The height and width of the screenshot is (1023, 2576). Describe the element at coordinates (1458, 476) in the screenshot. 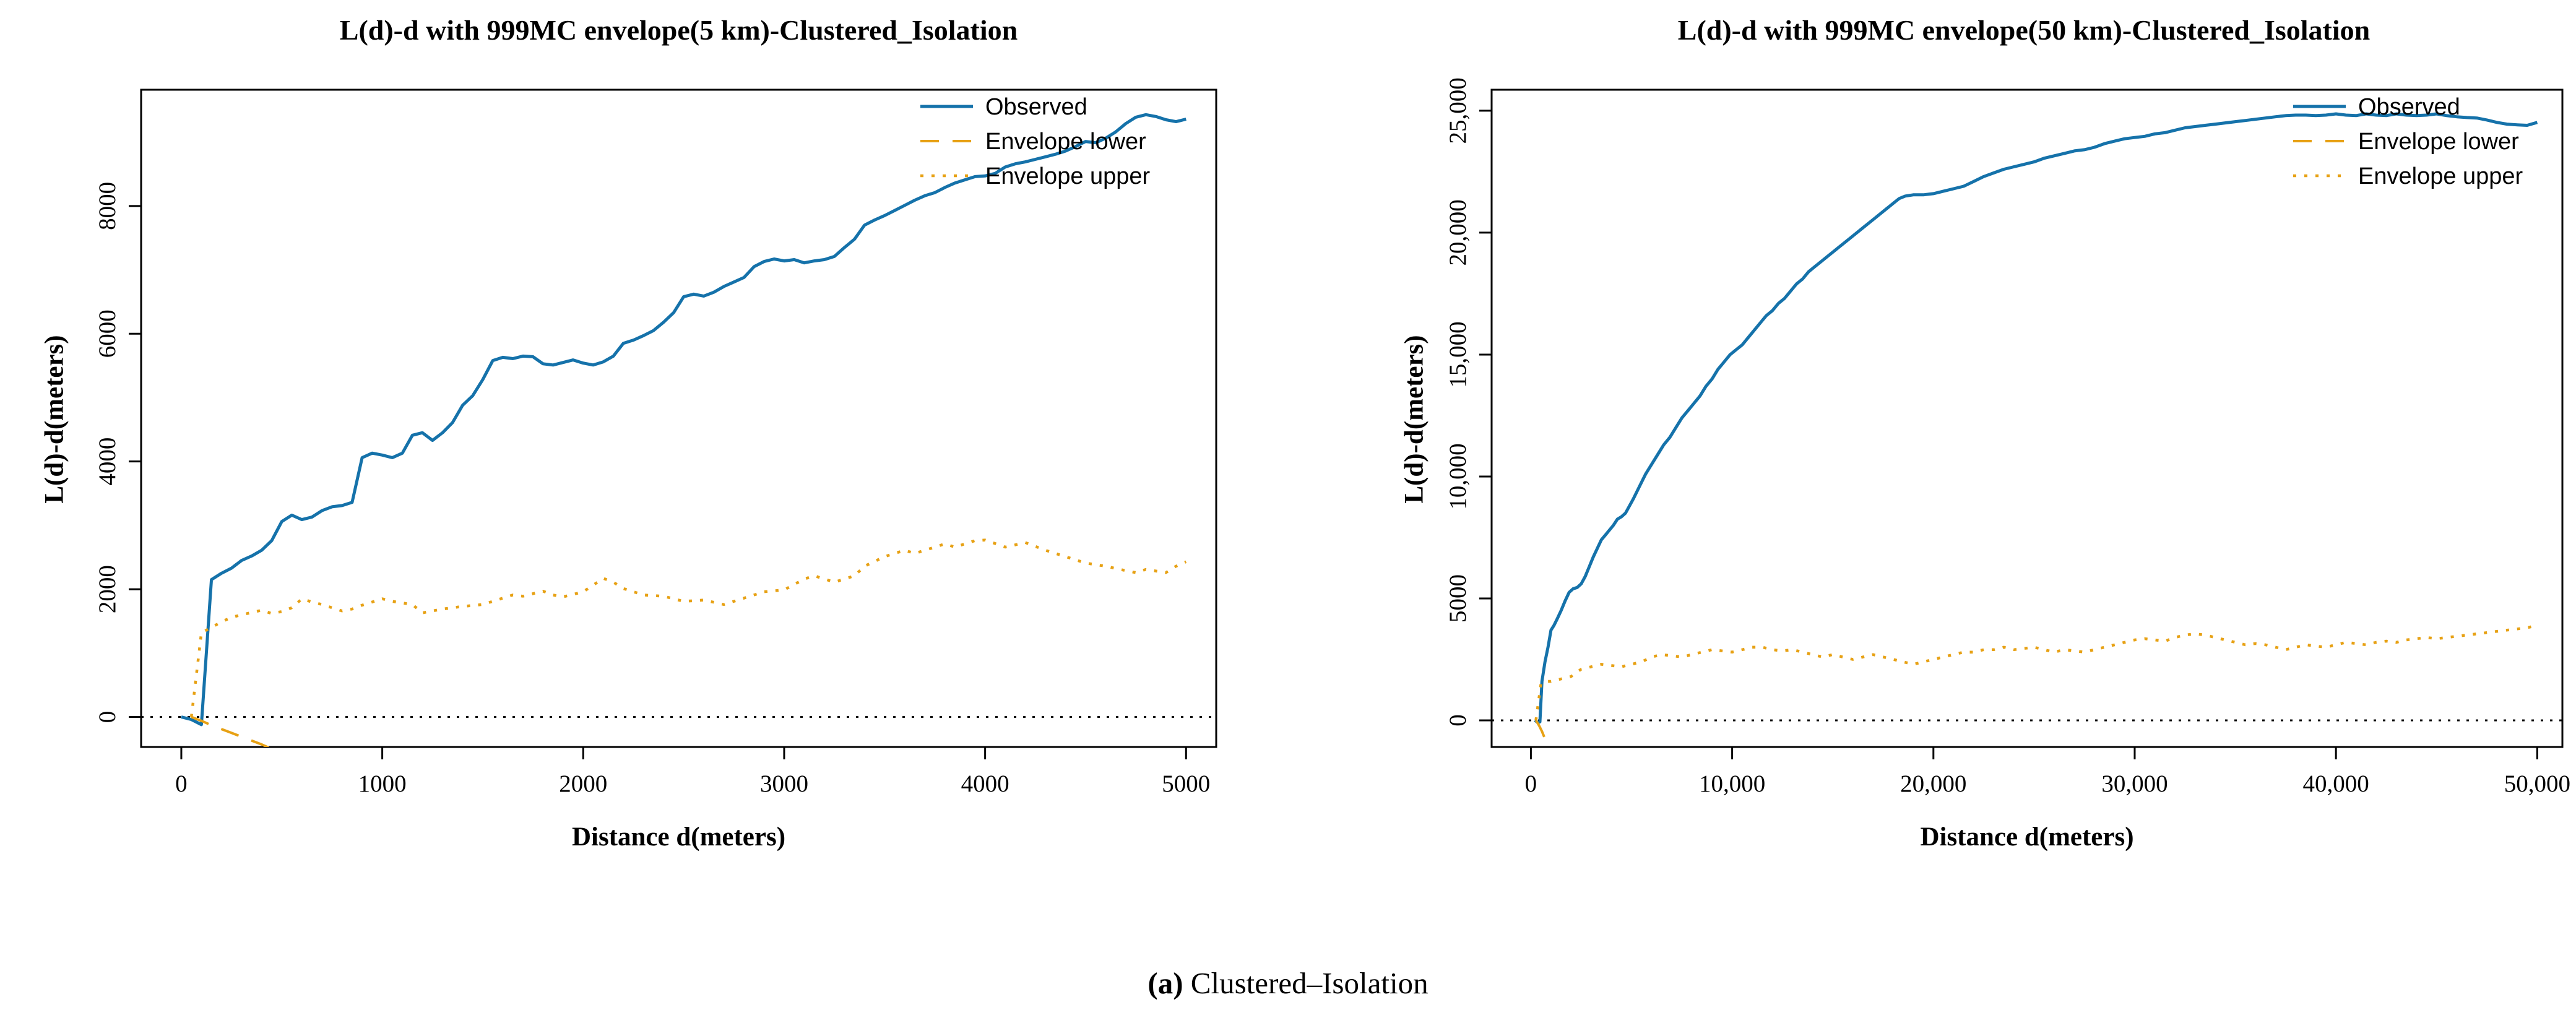

I see `y-tick-label: 10,000` at that location.